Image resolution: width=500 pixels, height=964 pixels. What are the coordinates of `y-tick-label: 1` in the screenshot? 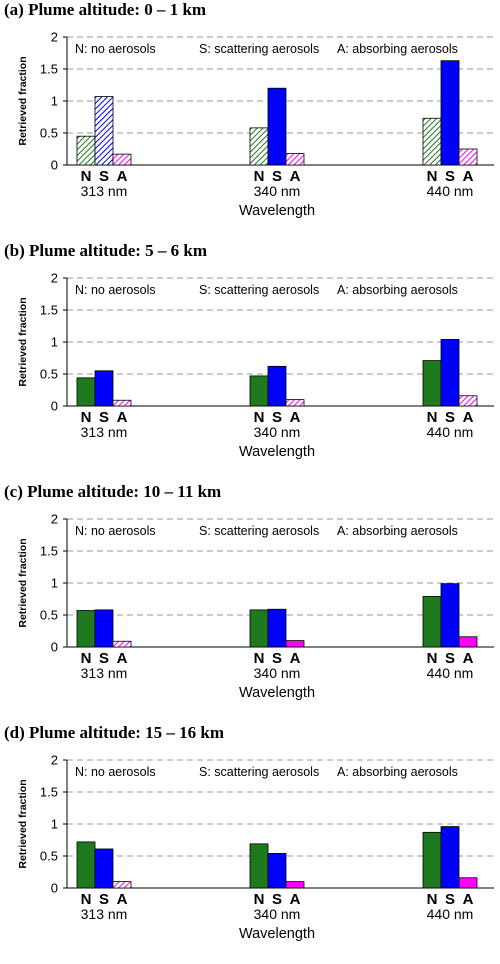 It's located at (54, 101).